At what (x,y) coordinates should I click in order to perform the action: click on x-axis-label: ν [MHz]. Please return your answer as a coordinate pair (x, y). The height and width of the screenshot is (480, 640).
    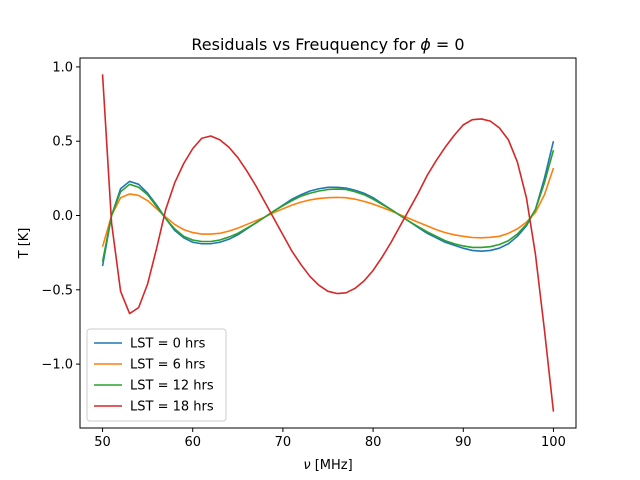
    Looking at the image, I should click on (327, 465).